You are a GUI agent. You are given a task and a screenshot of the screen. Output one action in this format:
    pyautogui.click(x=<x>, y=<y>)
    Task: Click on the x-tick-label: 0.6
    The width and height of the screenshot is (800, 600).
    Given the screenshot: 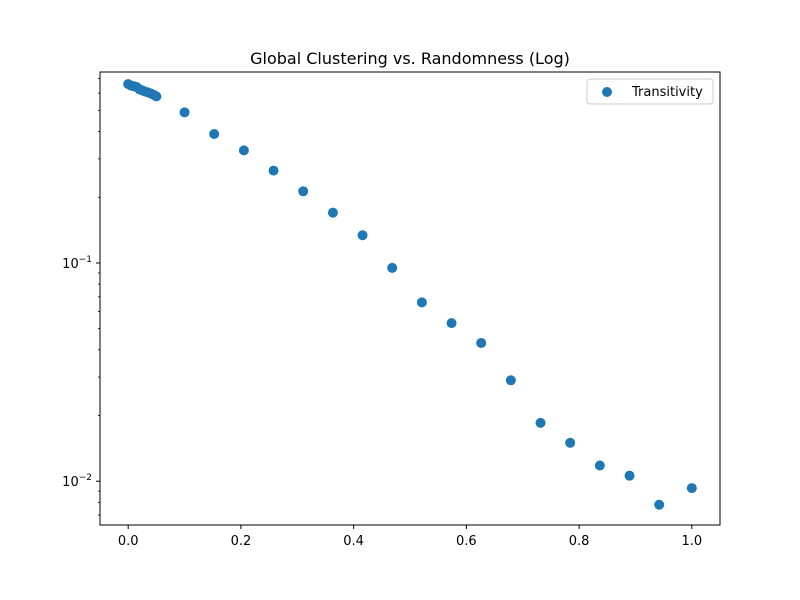 What is the action you would take?
    pyautogui.click(x=466, y=541)
    